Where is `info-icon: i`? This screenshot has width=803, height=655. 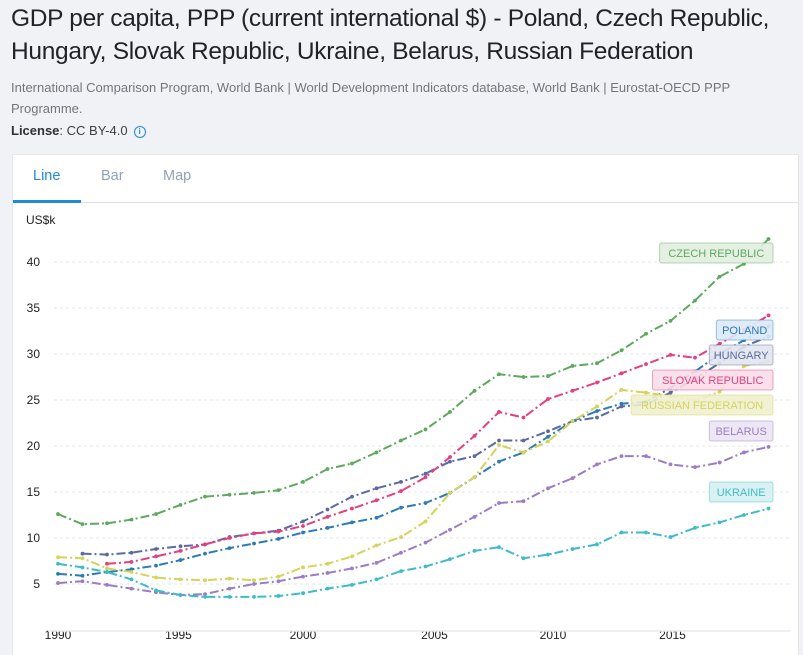
info-icon: i is located at coordinates (139, 132).